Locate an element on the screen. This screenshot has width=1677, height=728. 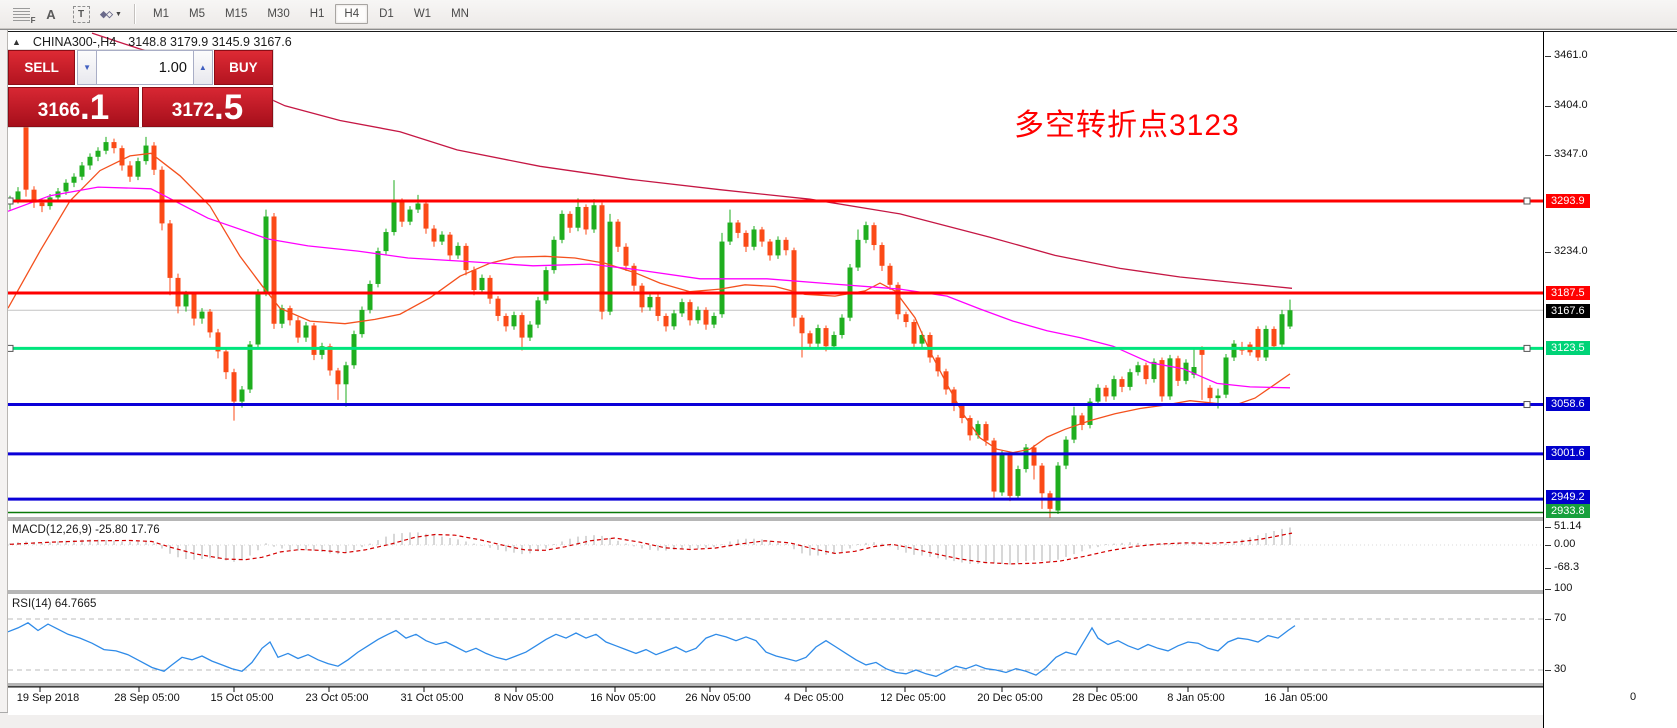
time-axis-label: 8 Nov 05:00 is located at coordinates (524, 698).